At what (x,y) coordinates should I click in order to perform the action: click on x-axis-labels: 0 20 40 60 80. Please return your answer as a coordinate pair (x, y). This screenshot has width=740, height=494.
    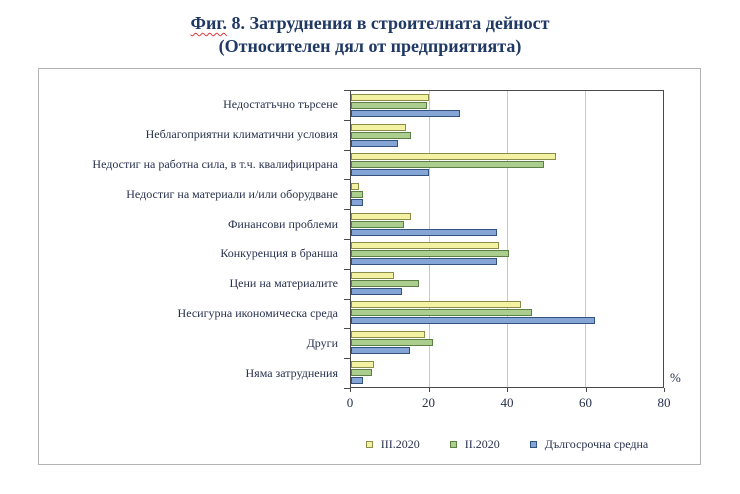
    Looking at the image, I should click on (508, 403).